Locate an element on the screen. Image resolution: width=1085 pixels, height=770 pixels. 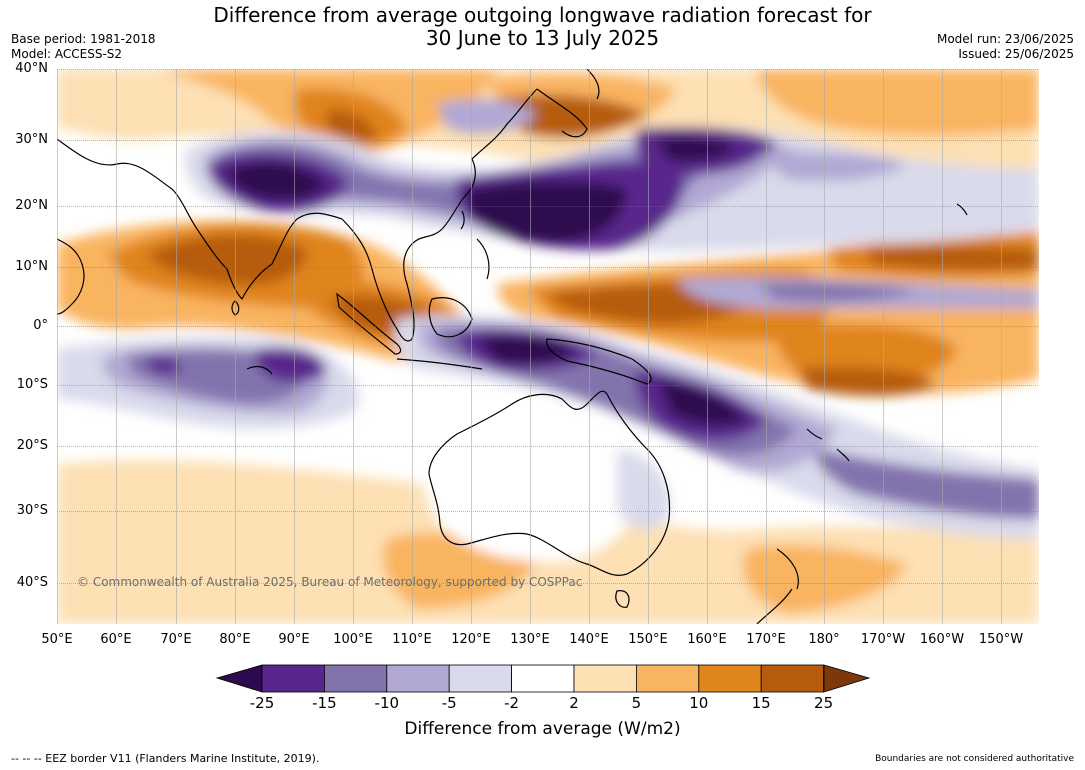
lon-label: 180° is located at coordinates (824, 639).